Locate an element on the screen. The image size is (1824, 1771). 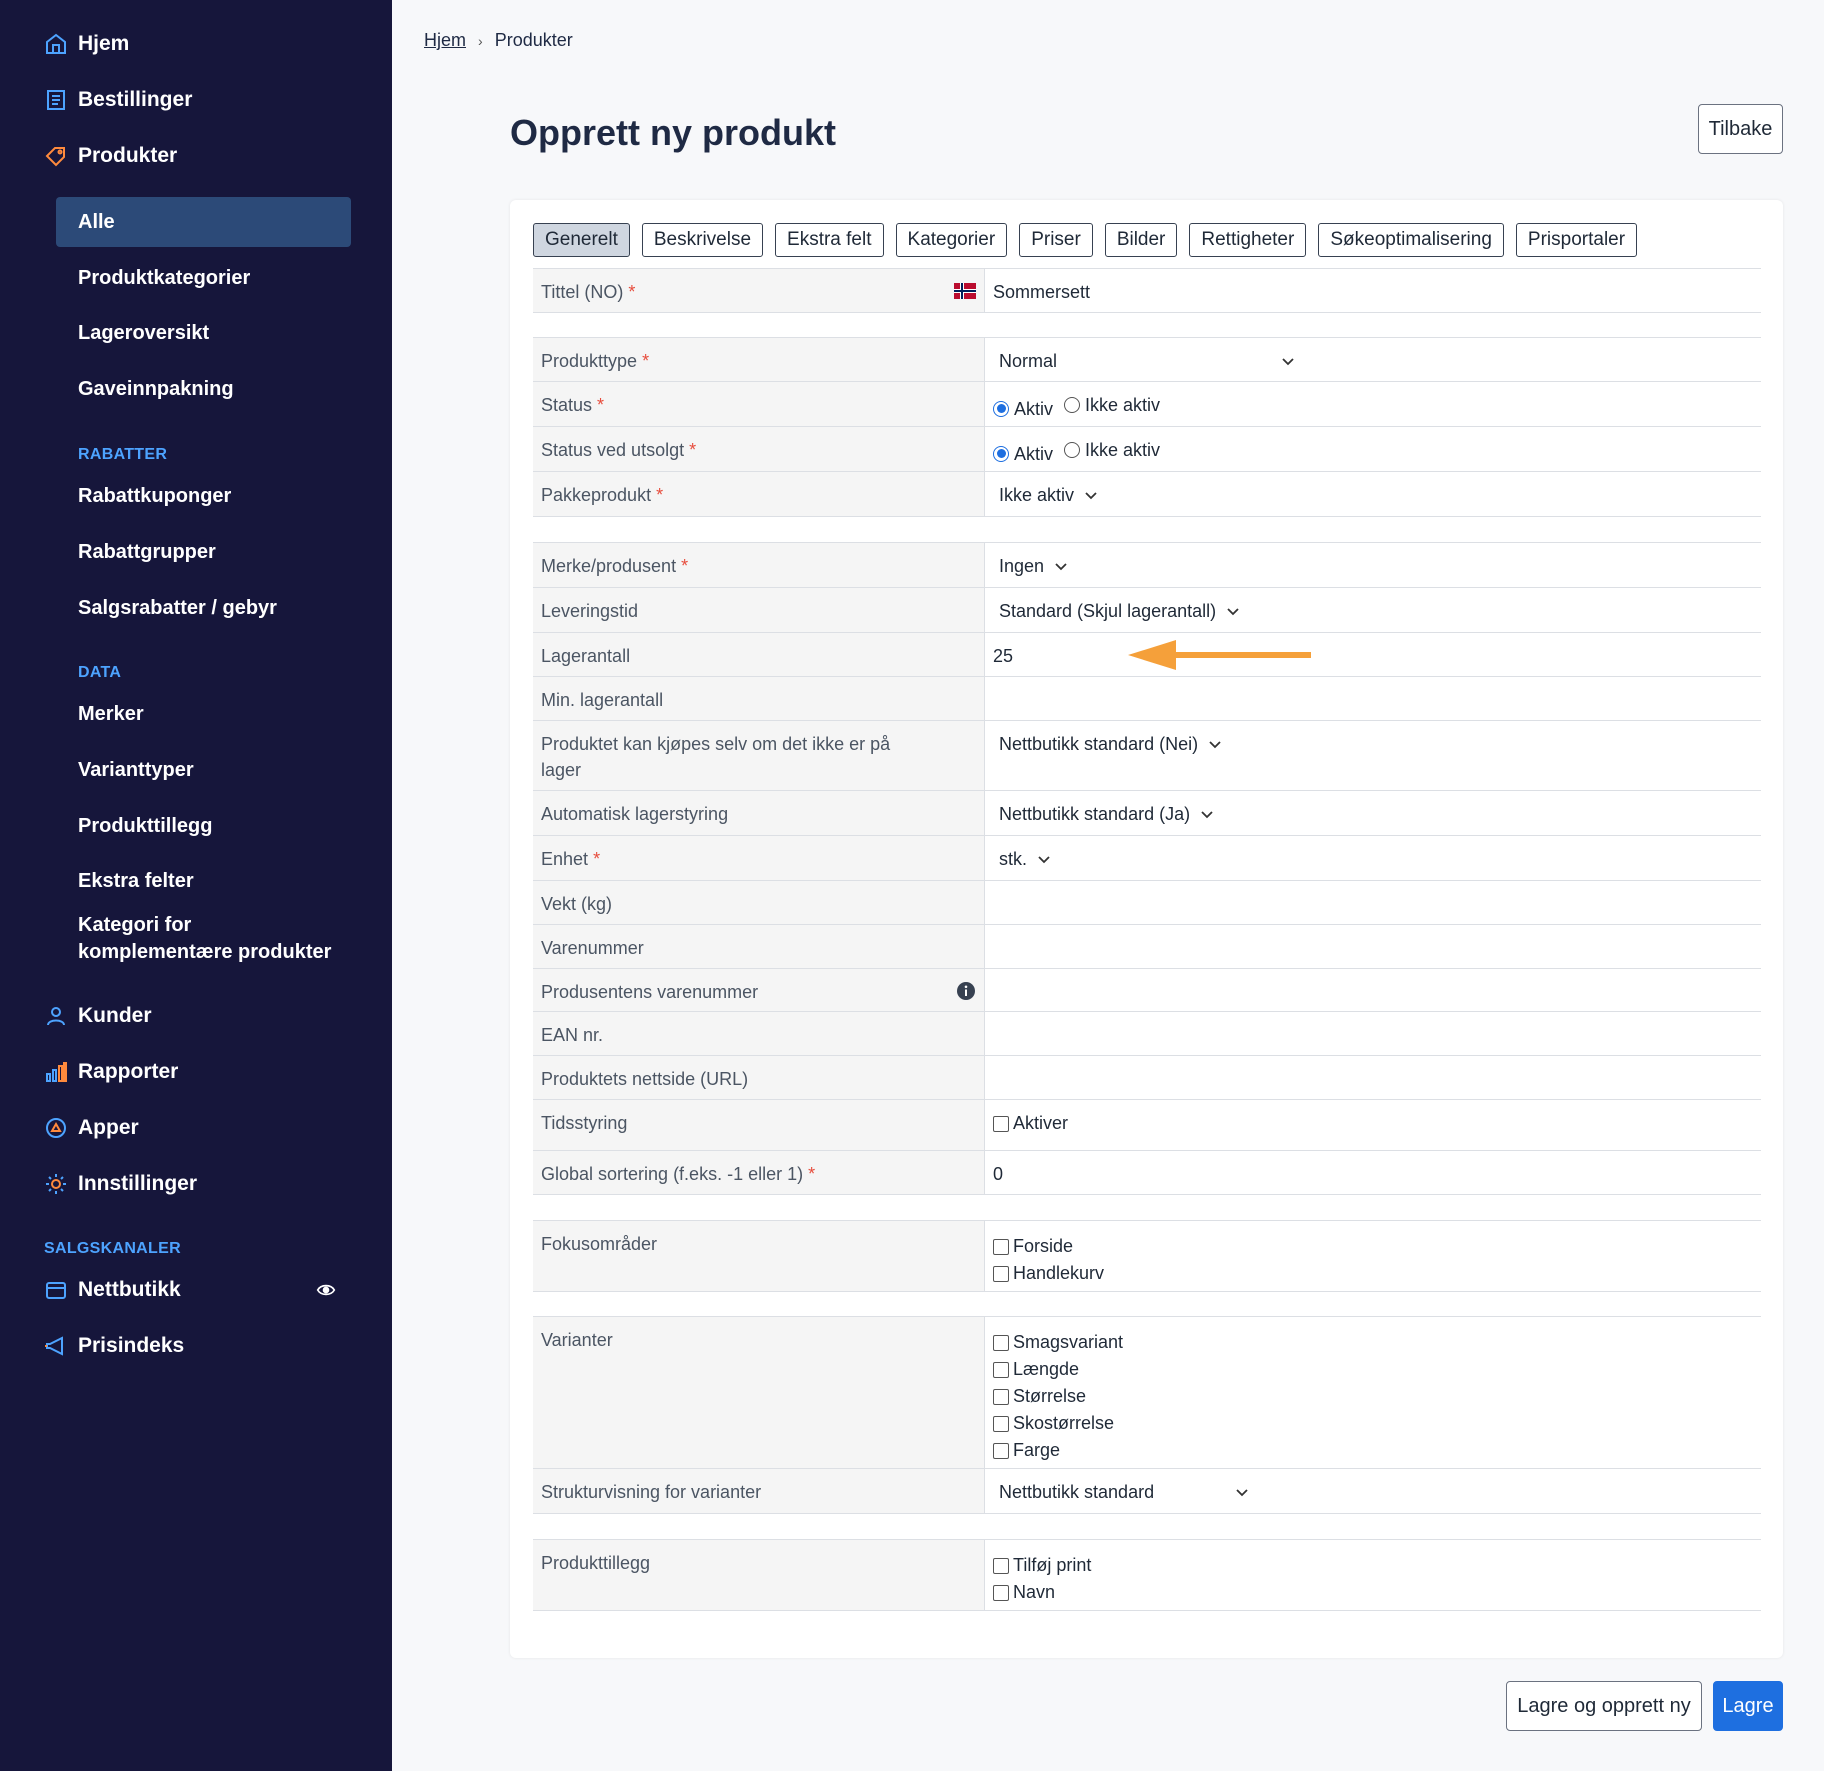
sidebar-item-rabattkuponger: Rabattkuponger is located at coordinates (155, 496).